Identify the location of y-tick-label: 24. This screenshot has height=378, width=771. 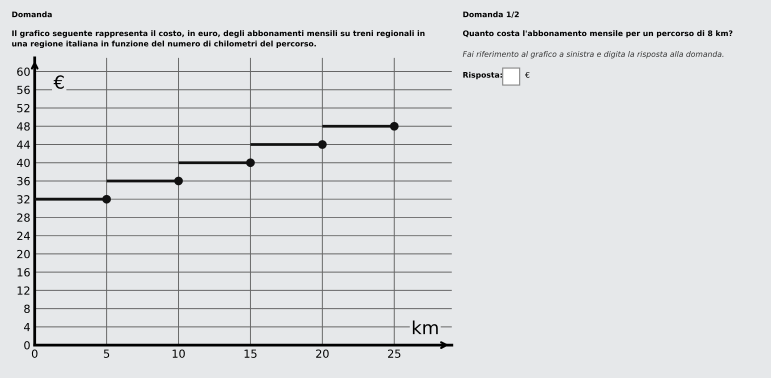
(23, 236).